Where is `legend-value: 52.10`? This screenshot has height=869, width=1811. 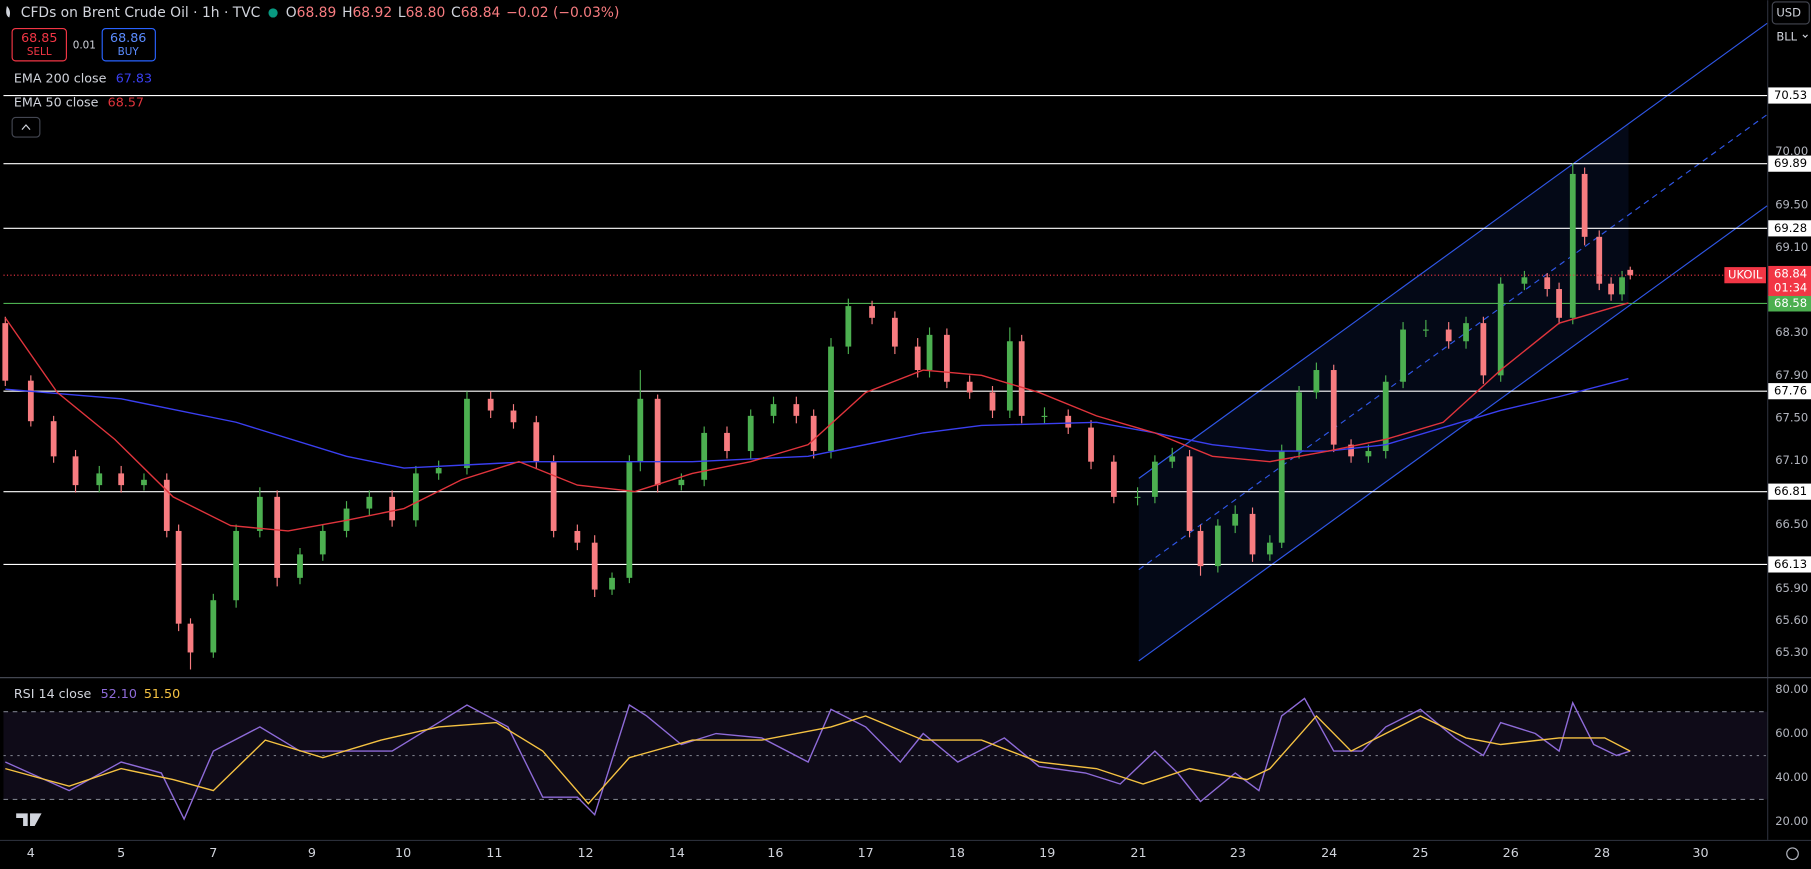
legend-value: 52.10 is located at coordinates (119, 693).